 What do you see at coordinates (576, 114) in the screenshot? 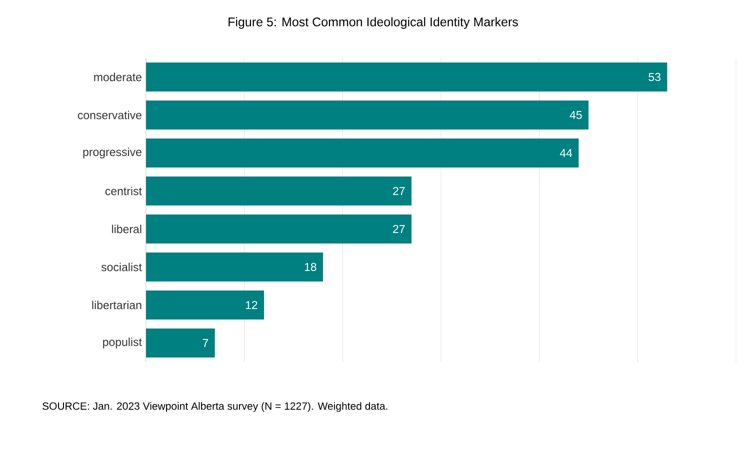
I see `data-label: 45` at bounding box center [576, 114].